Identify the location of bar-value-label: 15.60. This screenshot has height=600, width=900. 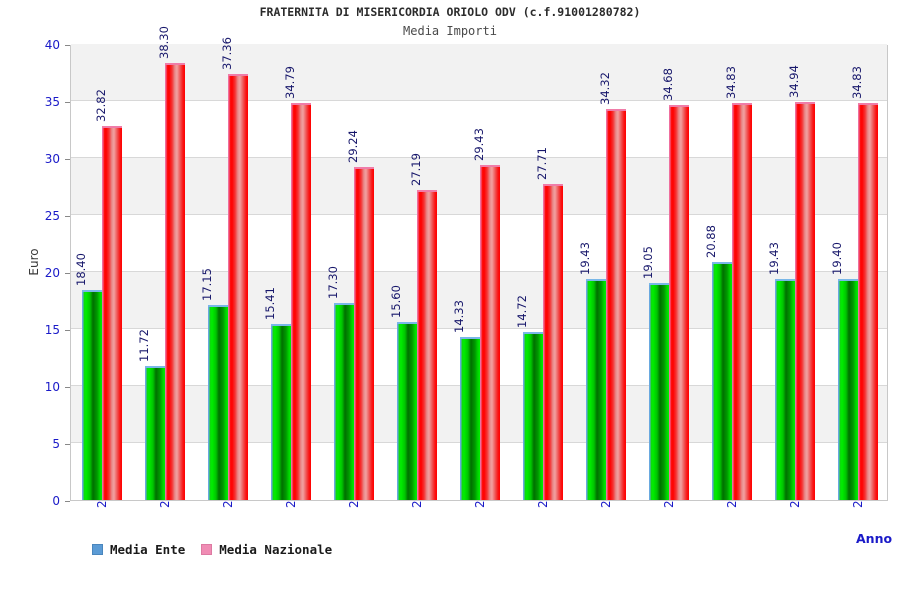
(396, 302).